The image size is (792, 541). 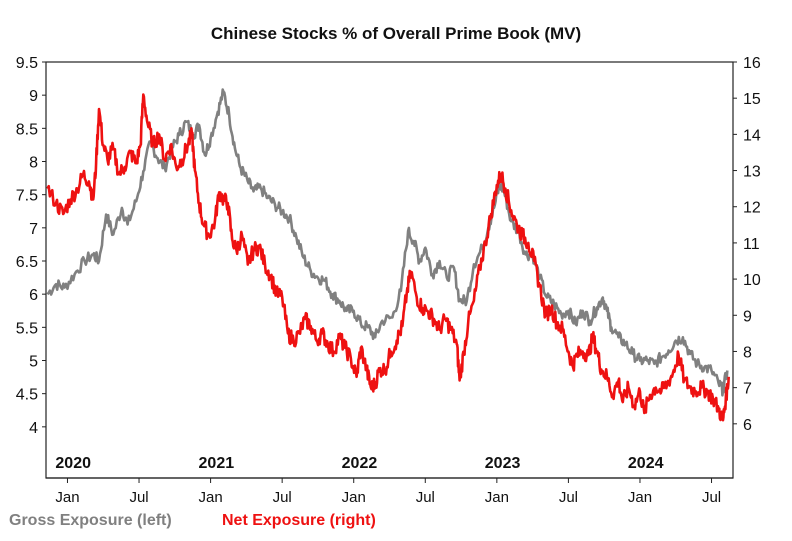 What do you see at coordinates (299, 520) in the screenshot?
I see `legend-net-exposure: Net Exposure (right)` at bounding box center [299, 520].